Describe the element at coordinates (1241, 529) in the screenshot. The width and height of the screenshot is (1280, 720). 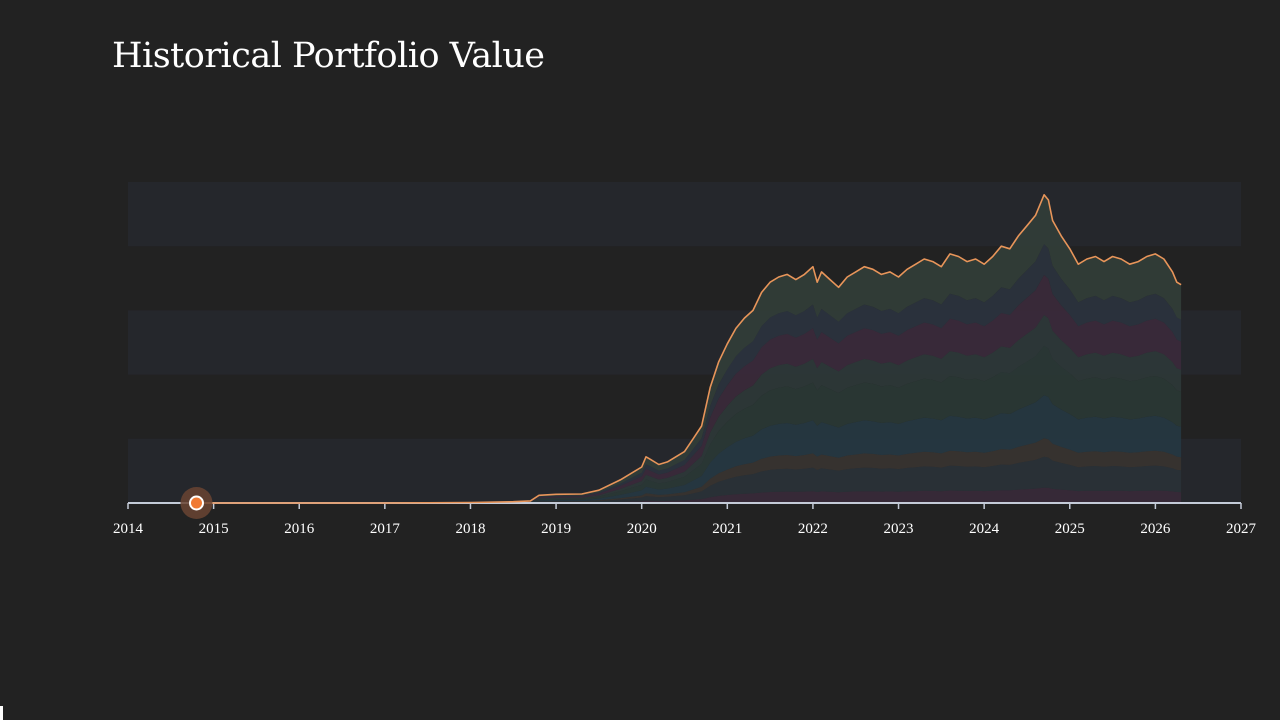
I see `x-tick-label: 2027` at that location.